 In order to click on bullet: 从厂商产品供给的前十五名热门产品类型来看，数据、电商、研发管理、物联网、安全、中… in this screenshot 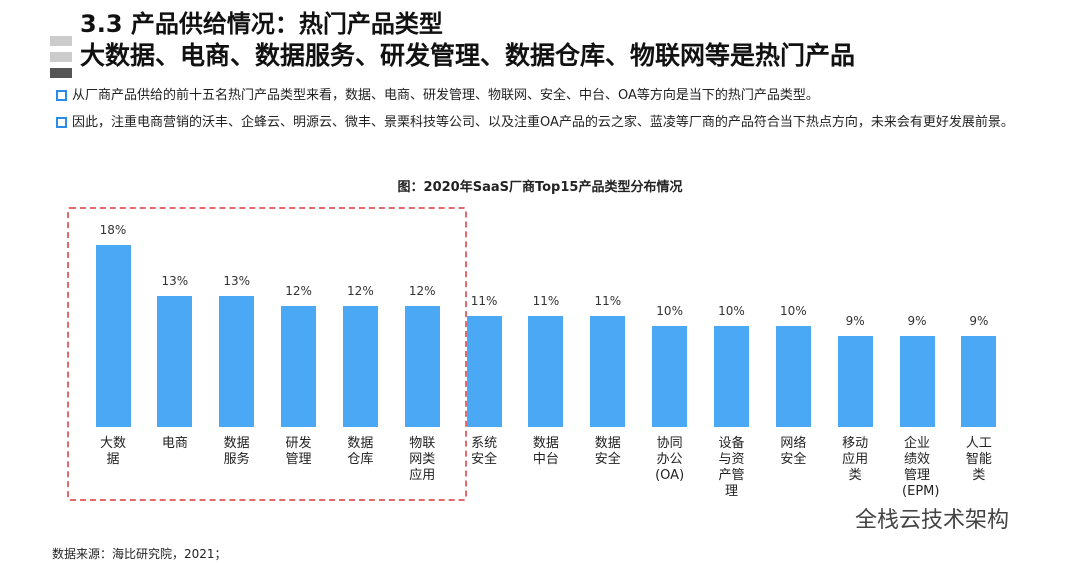, I will do `click(544, 95)`.